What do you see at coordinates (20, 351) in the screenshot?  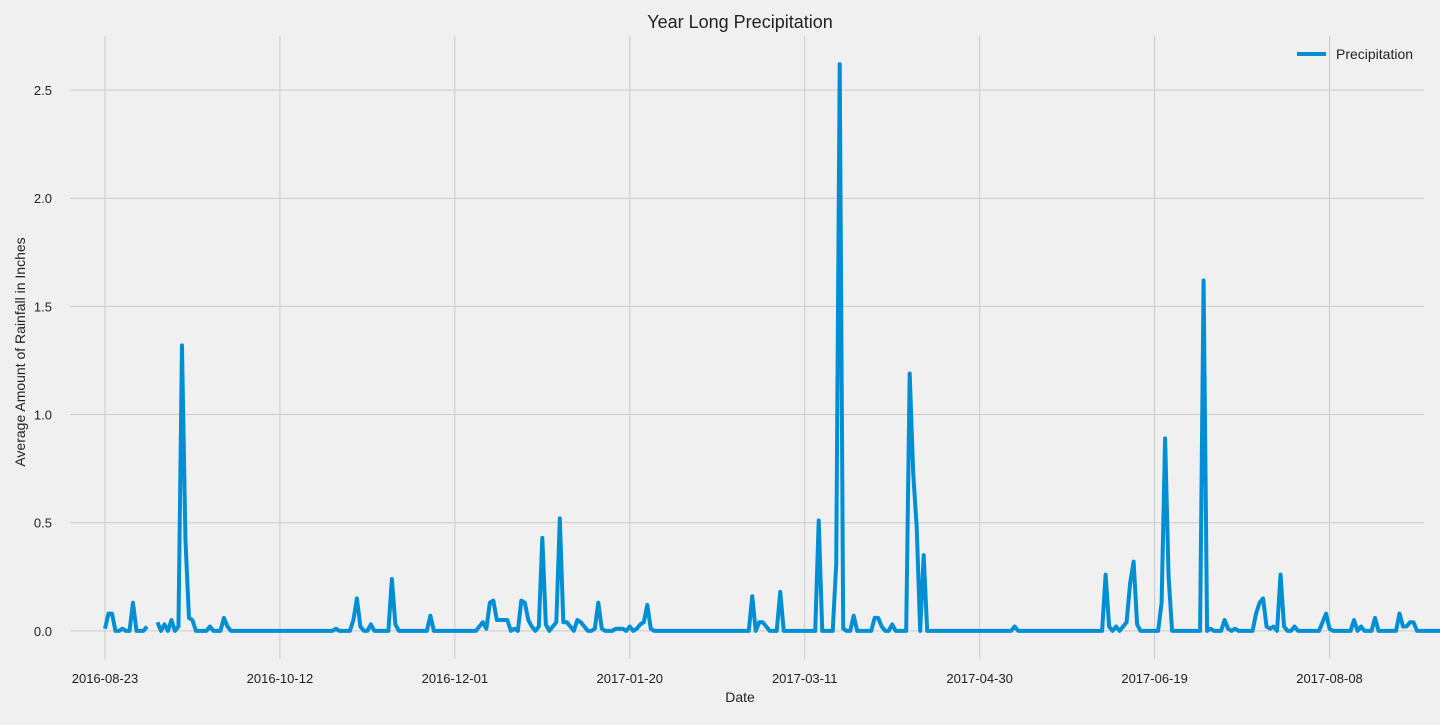 I see `y-axis-label: Average Amount of Rainfall in Inches` at bounding box center [20, 351].